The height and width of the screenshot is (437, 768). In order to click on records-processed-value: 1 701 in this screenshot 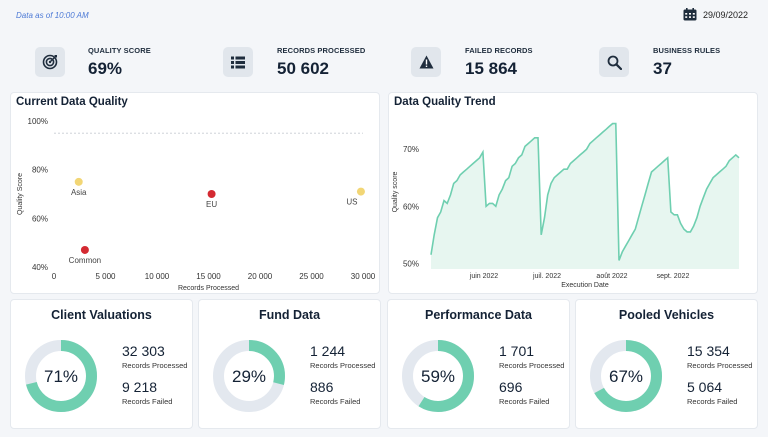, I will do `click(517, 351)`.